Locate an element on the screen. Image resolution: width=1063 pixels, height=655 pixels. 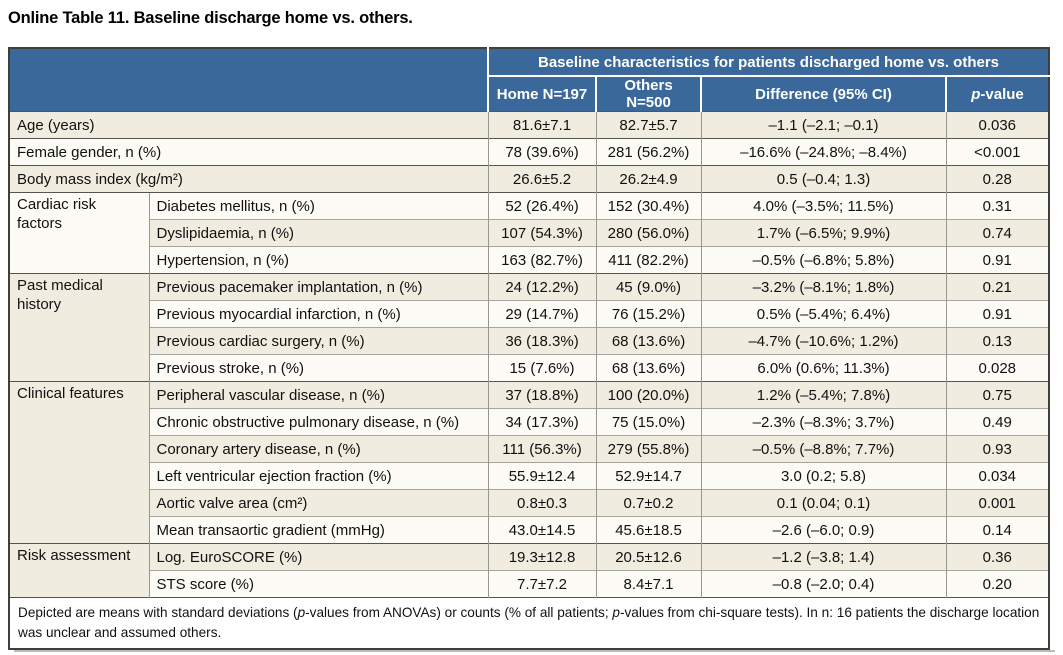
cell-others: 68 (13.6%) is located at coordinates (648, 341).